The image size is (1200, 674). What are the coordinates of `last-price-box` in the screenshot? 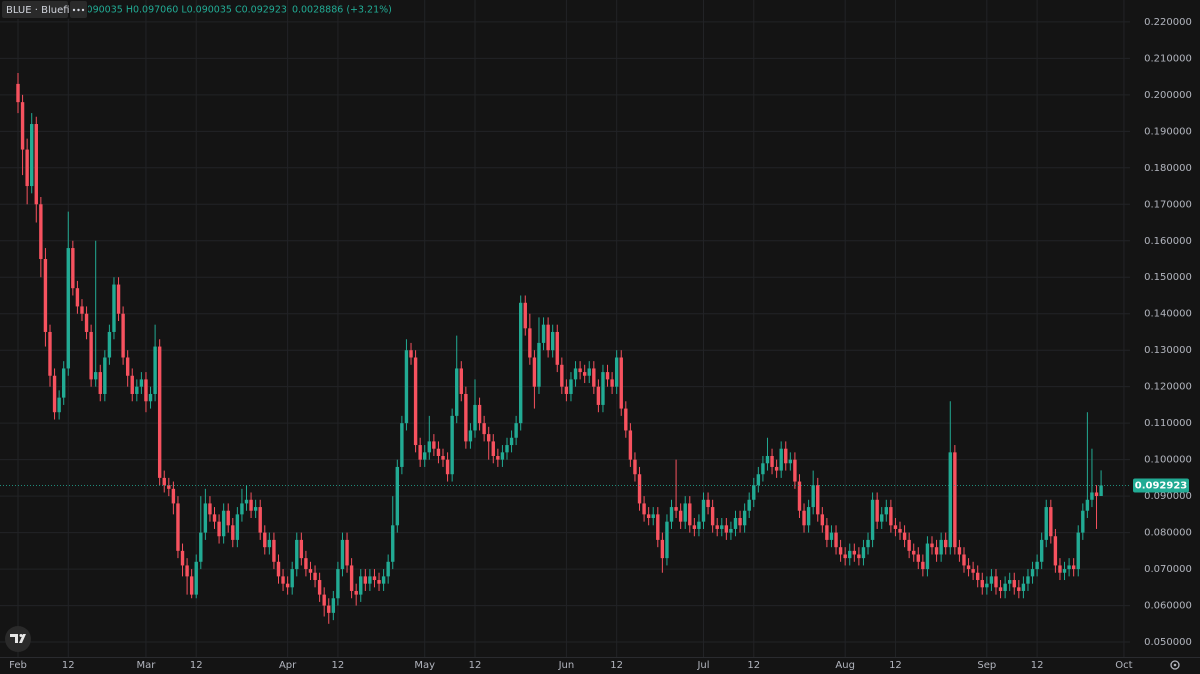 It's located at (1161, 485).